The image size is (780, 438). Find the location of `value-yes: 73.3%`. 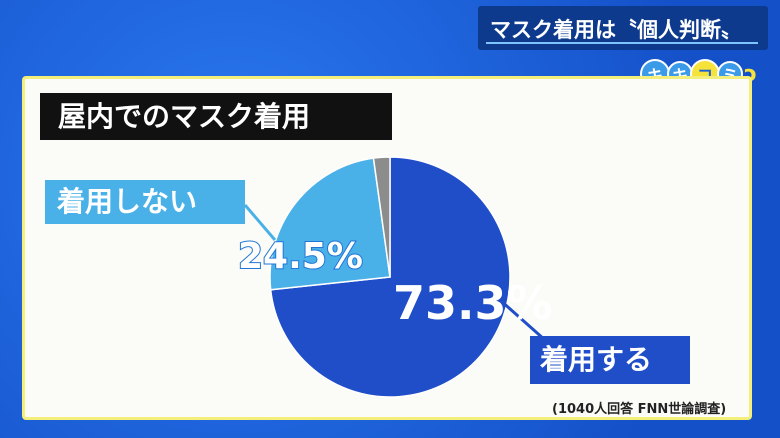

value-yes: 73.3% is located at coordinates (473, 303).